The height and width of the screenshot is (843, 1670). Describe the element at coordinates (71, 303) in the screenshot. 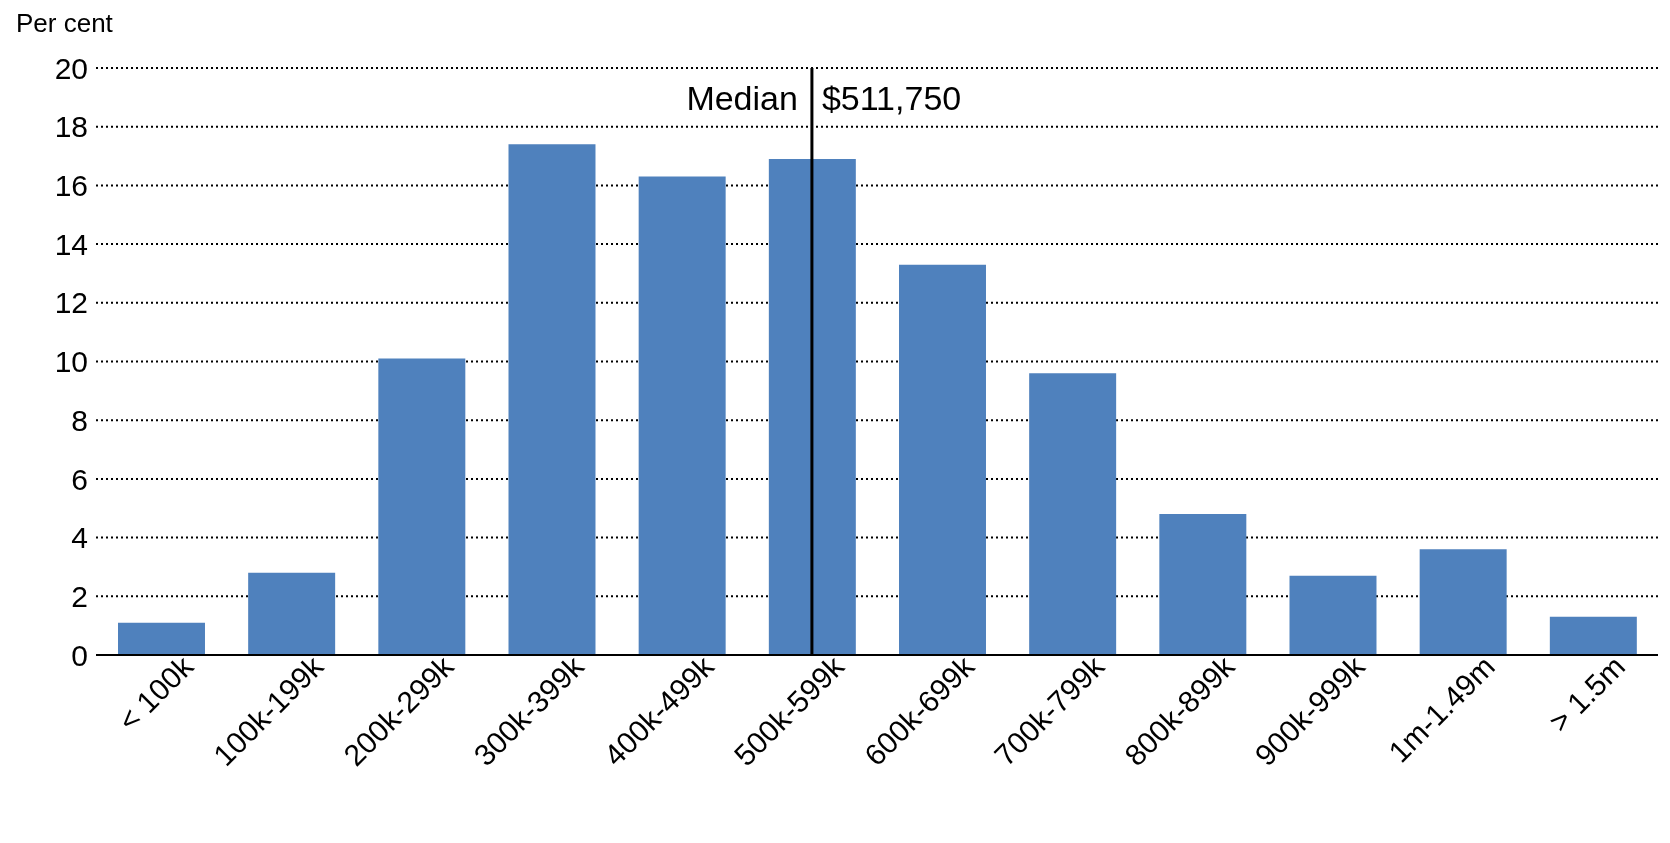

I see `y-tick-label: 12` at that location.